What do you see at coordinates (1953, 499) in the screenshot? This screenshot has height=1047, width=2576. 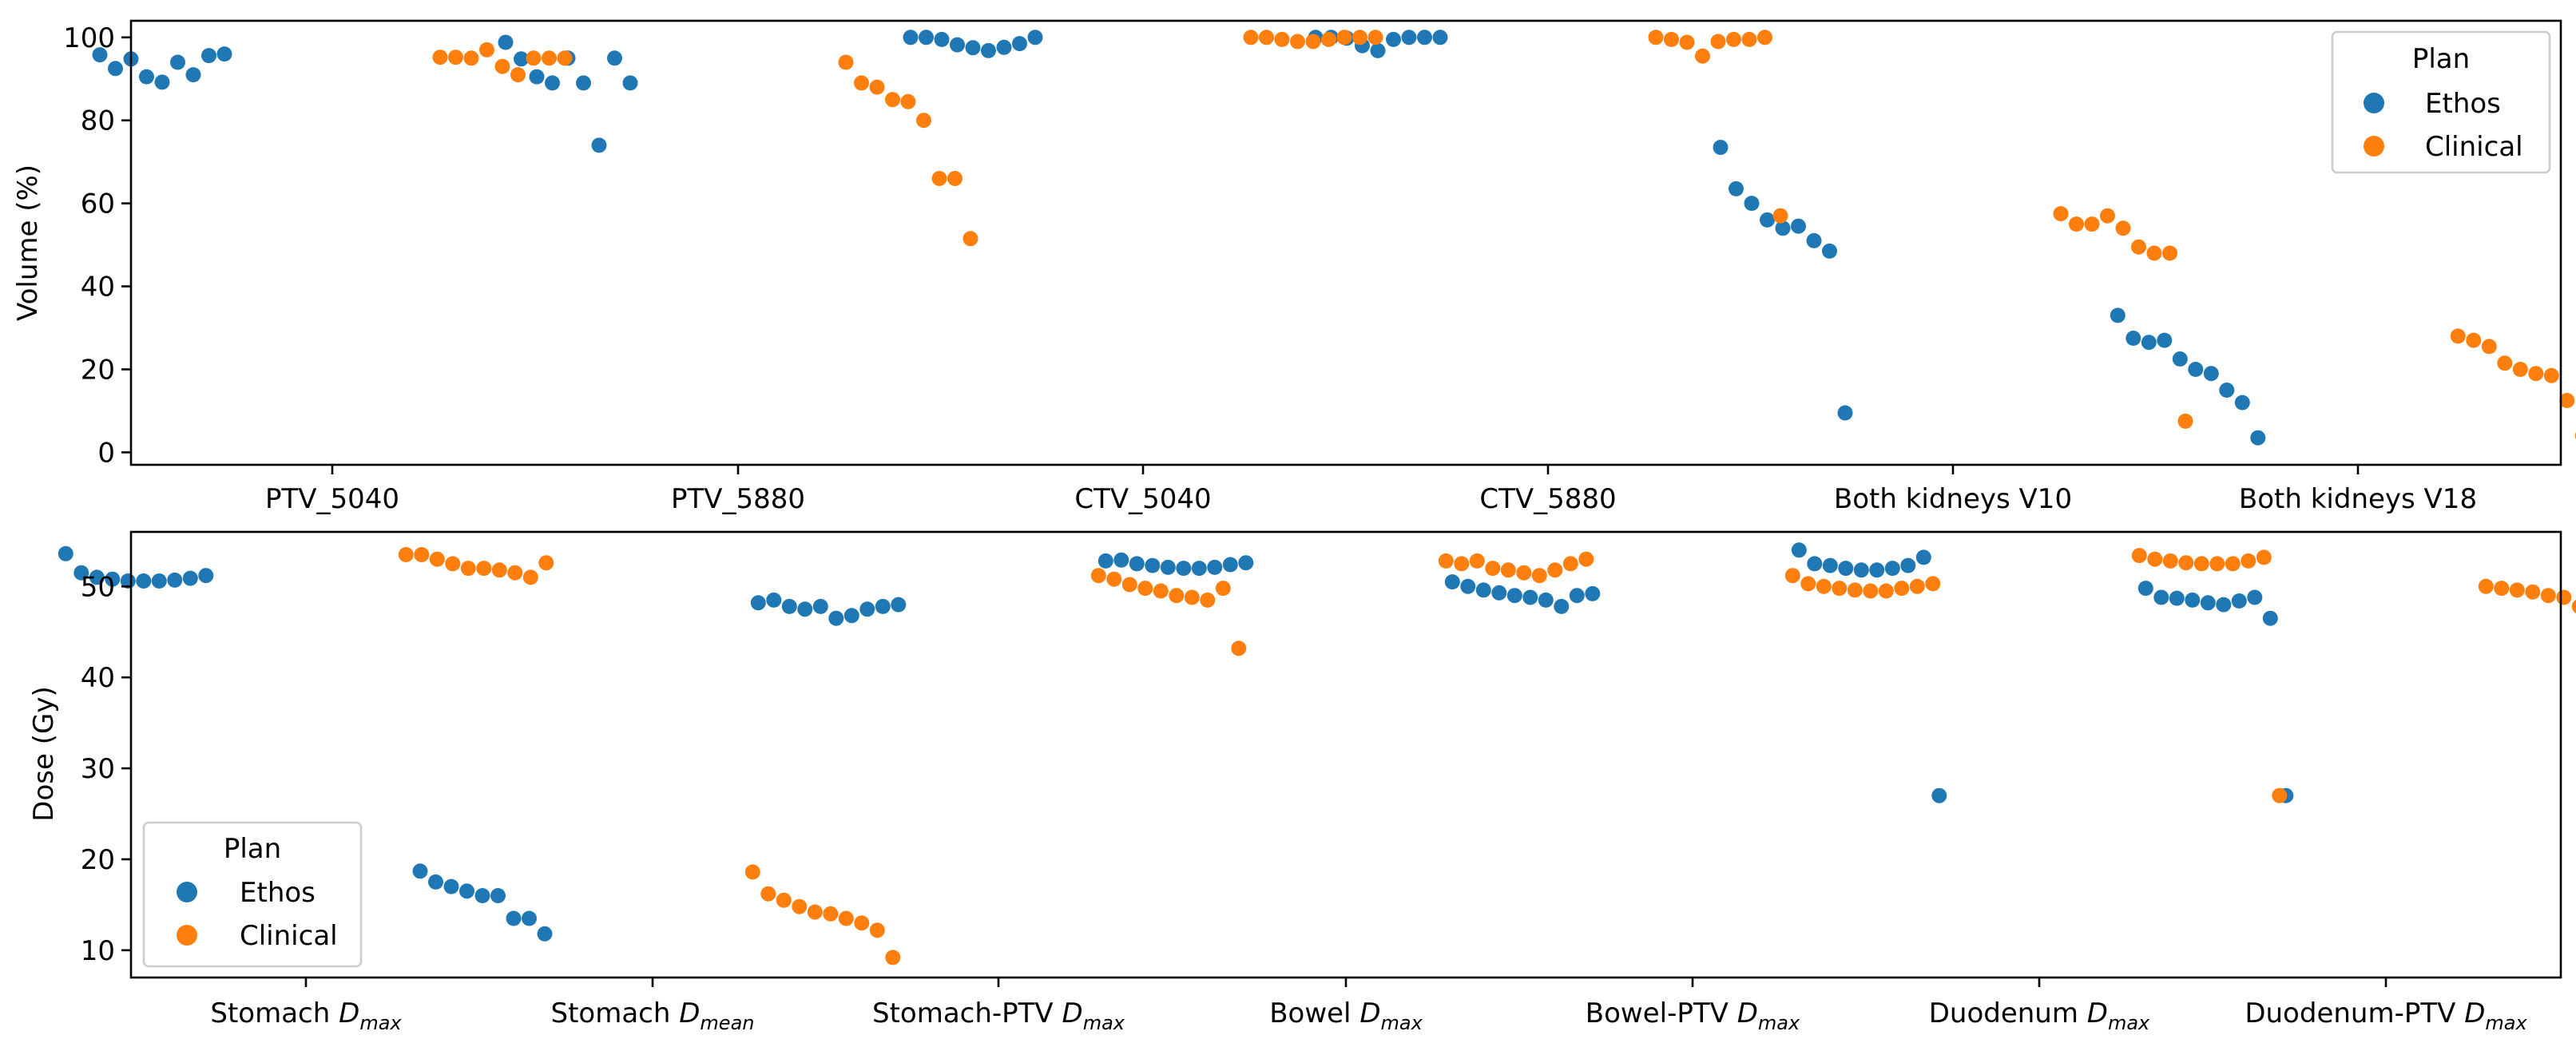 I see `x-tick-label-both-kidneys-v10: Both kidneys V10` at bounding box center [1953, 499].